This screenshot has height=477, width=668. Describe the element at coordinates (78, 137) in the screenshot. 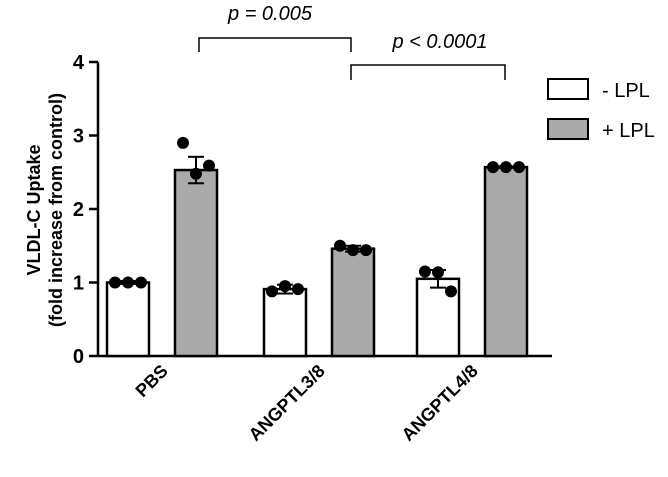

I see `y-tick-label: 3` at that location.